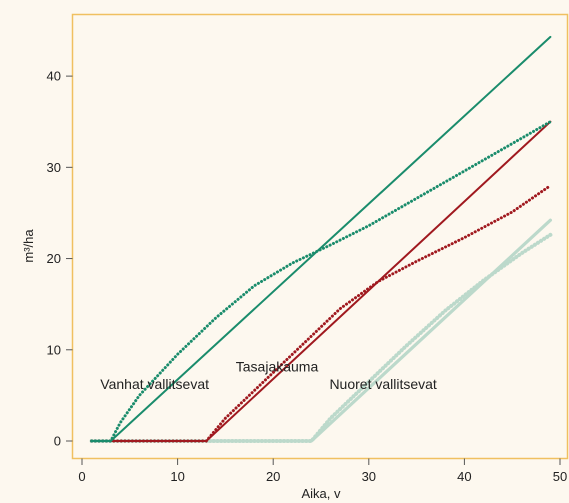 The image size is (569, 503). What do you see at coordinates (28, 246) in the screenshot?
I see `y-axis-label: m³/ha` at bounding box center [28, 246].